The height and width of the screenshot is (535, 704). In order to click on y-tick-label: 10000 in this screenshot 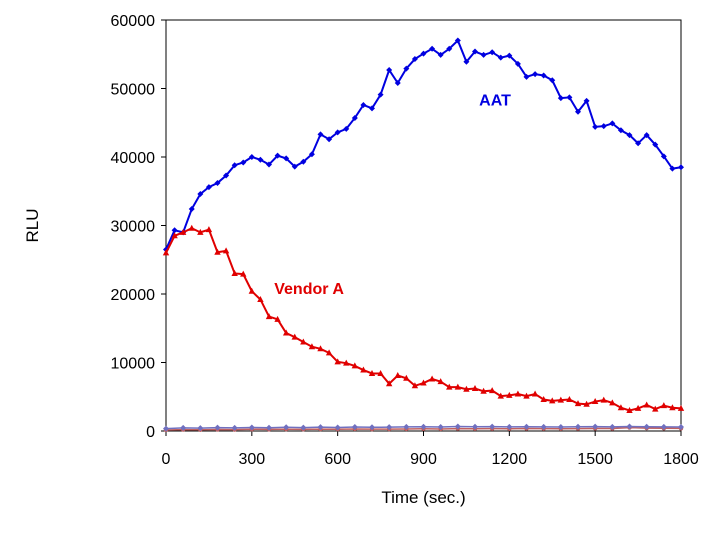, I will do `click(133, 364)`.